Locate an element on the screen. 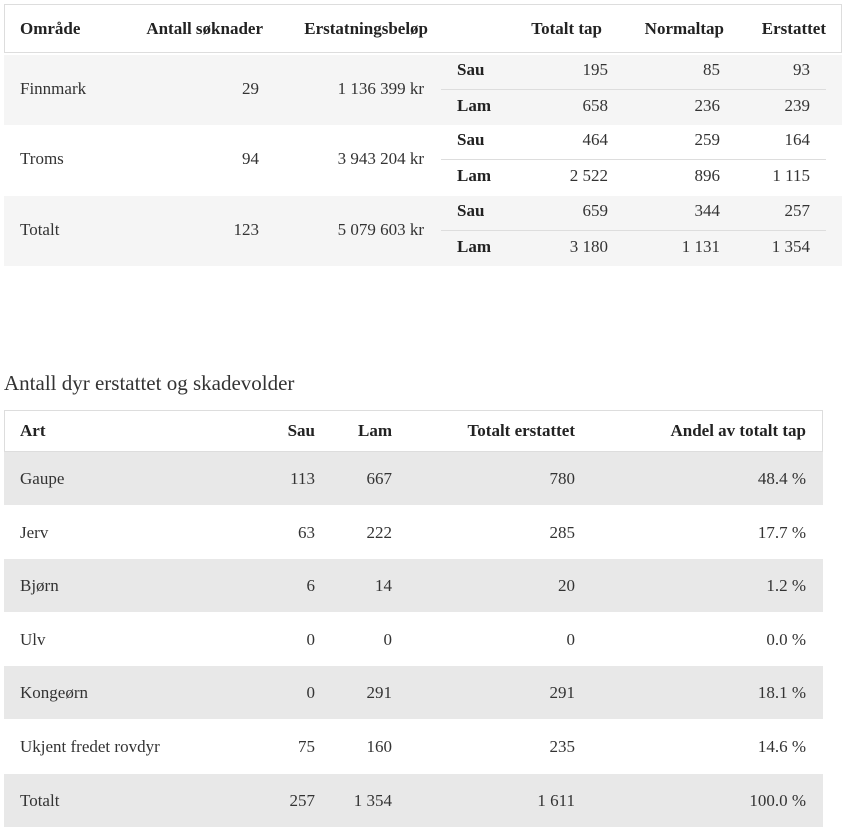 The width and height of the screenshot is (843, 830). applications-cell: 123 is located at coordinates (246, 229).